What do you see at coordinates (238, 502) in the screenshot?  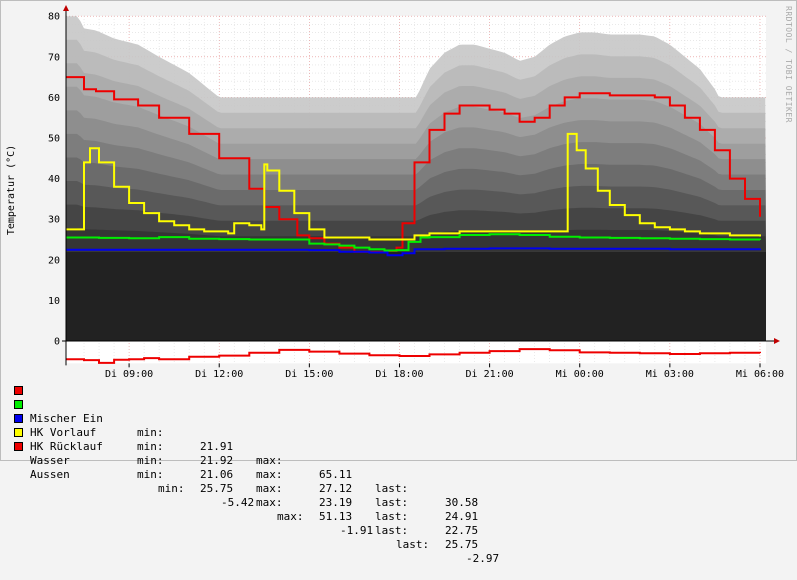 I see `legend-min-value: -5.42` at bounding box center [238, 502].